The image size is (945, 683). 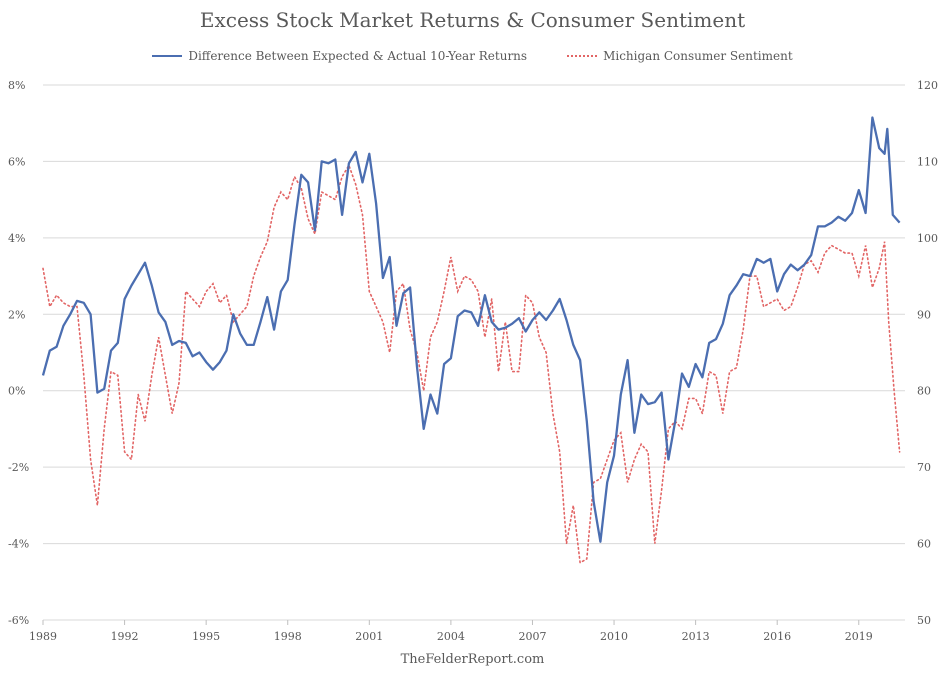 I want to click on legend-swatch-solid-line, so click(x=167, y=56).